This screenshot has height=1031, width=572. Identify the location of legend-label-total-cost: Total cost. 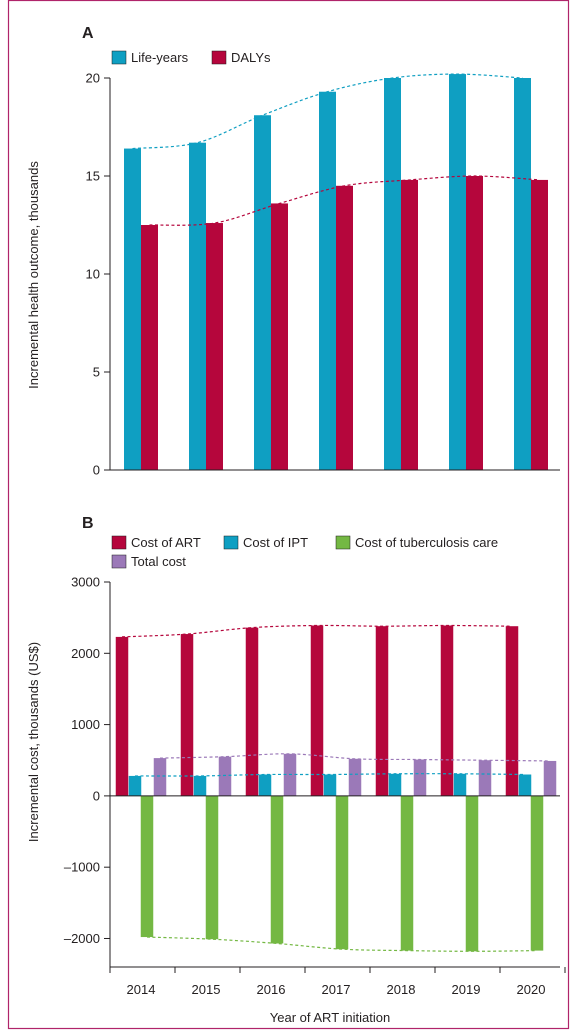
(158, 561).